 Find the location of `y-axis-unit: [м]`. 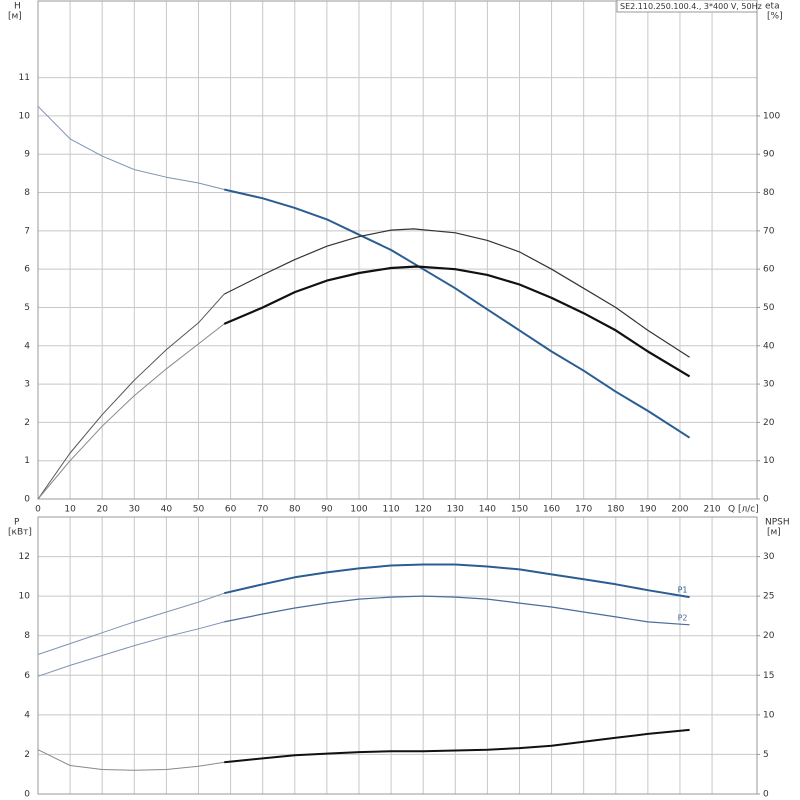

y-axis-unit: [м] is located at coordinates (15, 17).